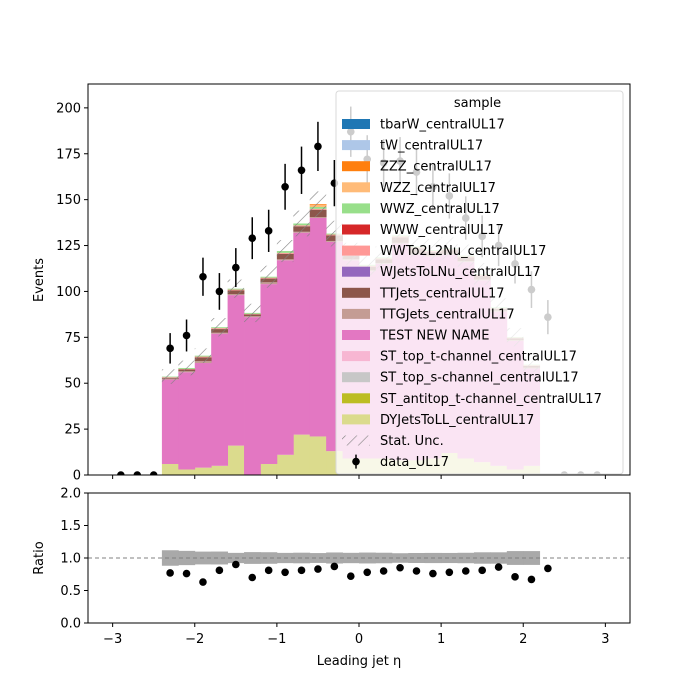 The image size is (700, 700). I want to click on x-tick-label-6: 3, so click(605, 639).